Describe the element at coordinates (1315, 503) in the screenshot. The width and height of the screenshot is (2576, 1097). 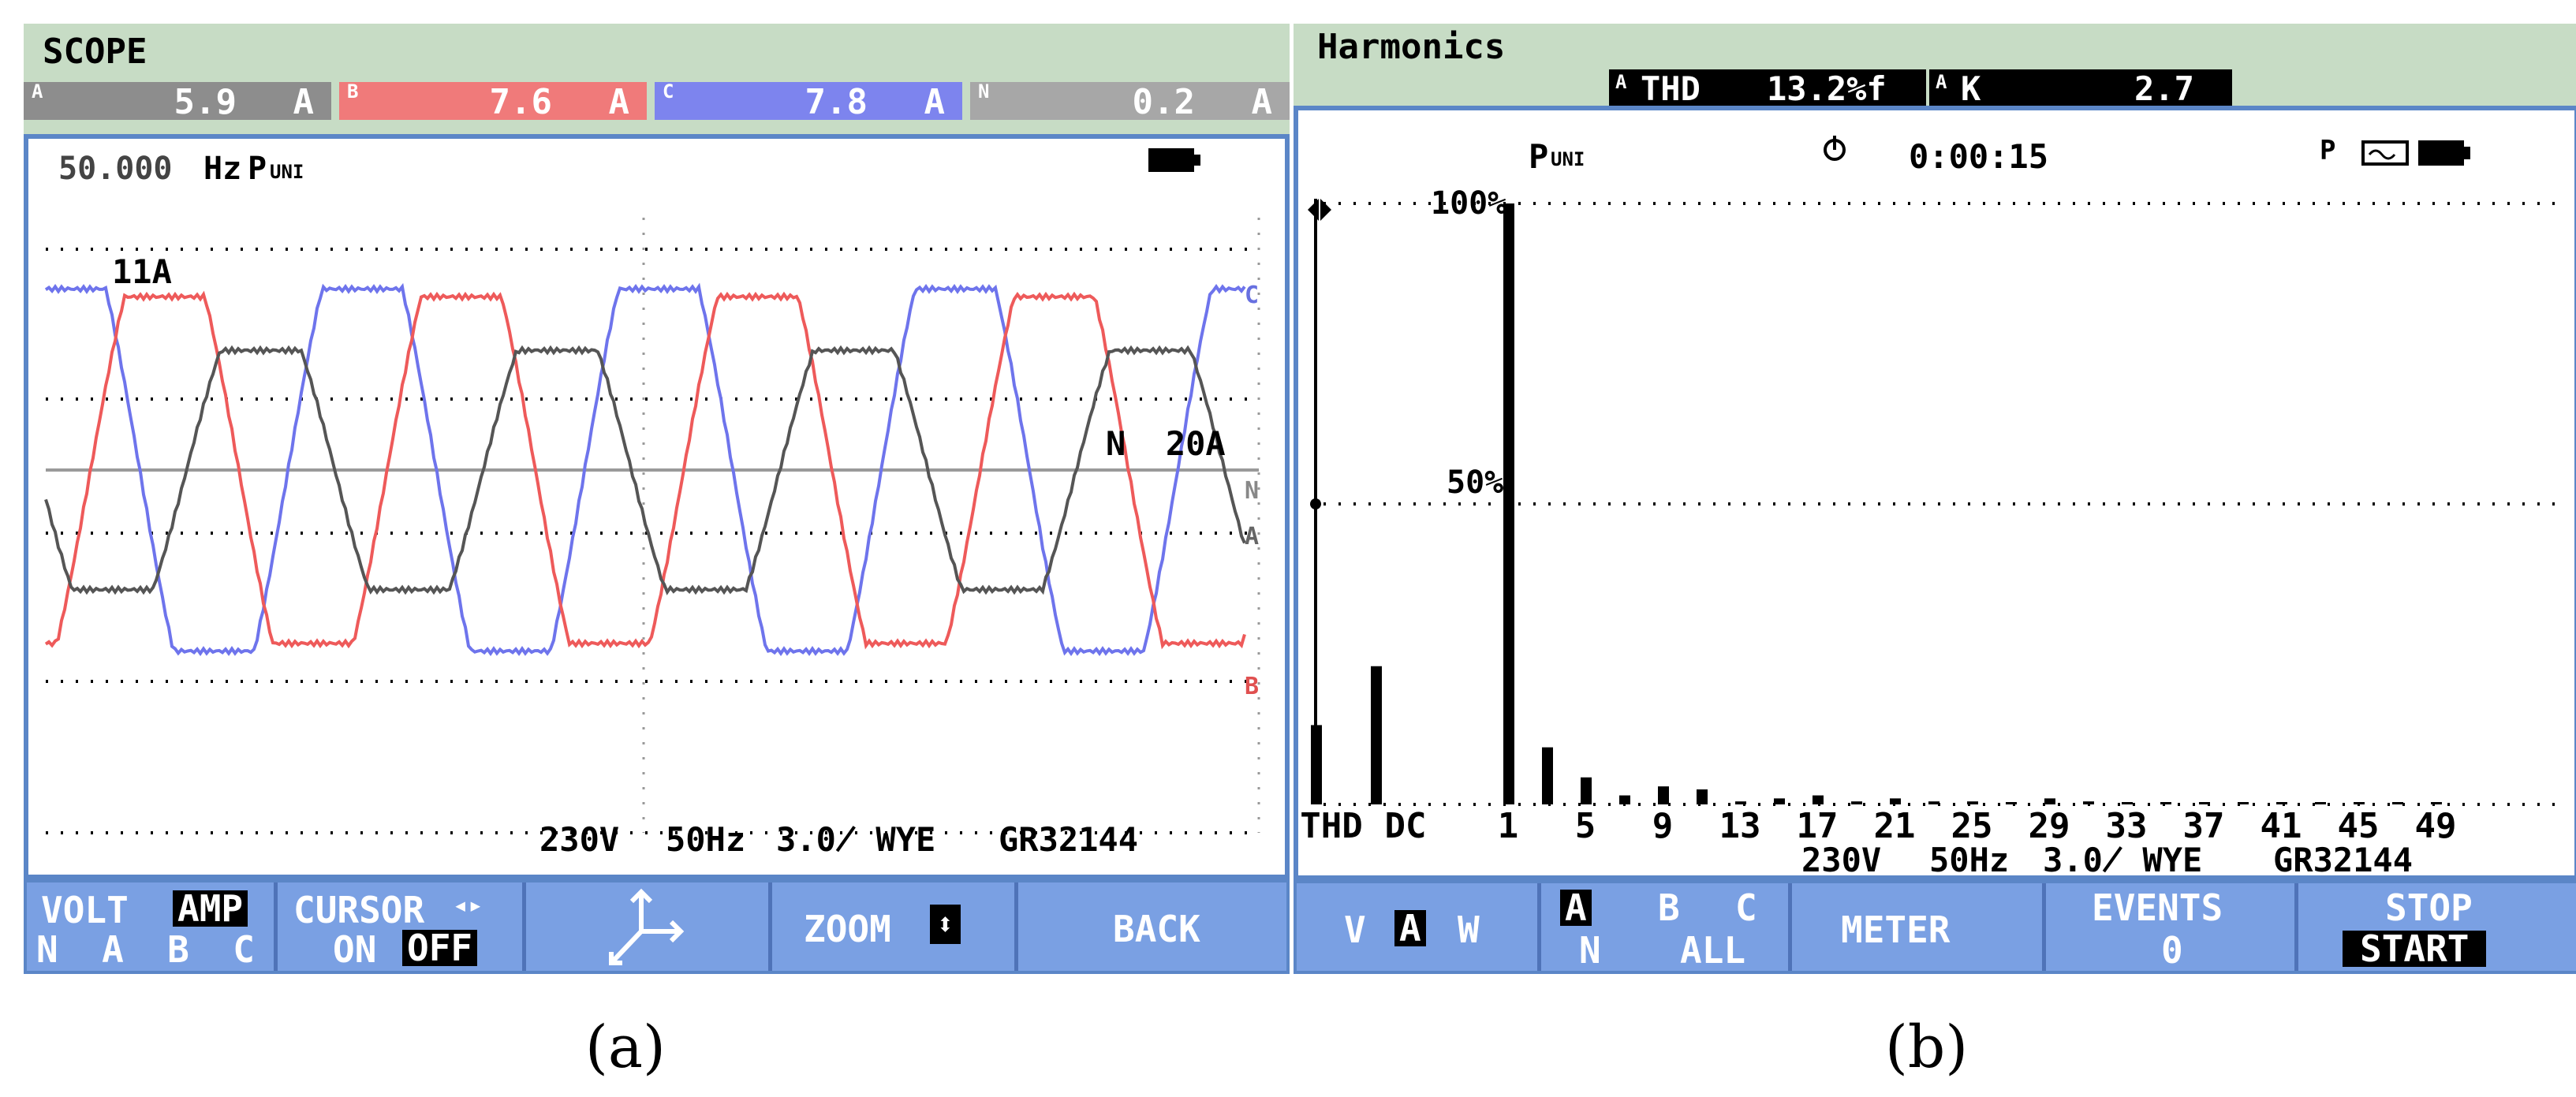
I see `harmonics-y-marker` at that location.